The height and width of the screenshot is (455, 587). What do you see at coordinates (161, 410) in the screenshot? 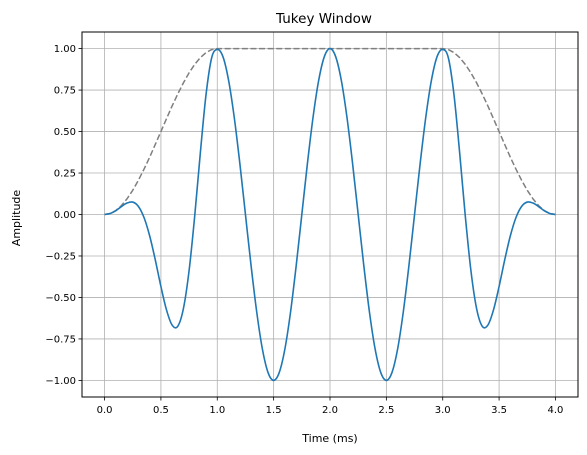
I see `x-tick-label: 0.5` at bounding box center [161, 410].